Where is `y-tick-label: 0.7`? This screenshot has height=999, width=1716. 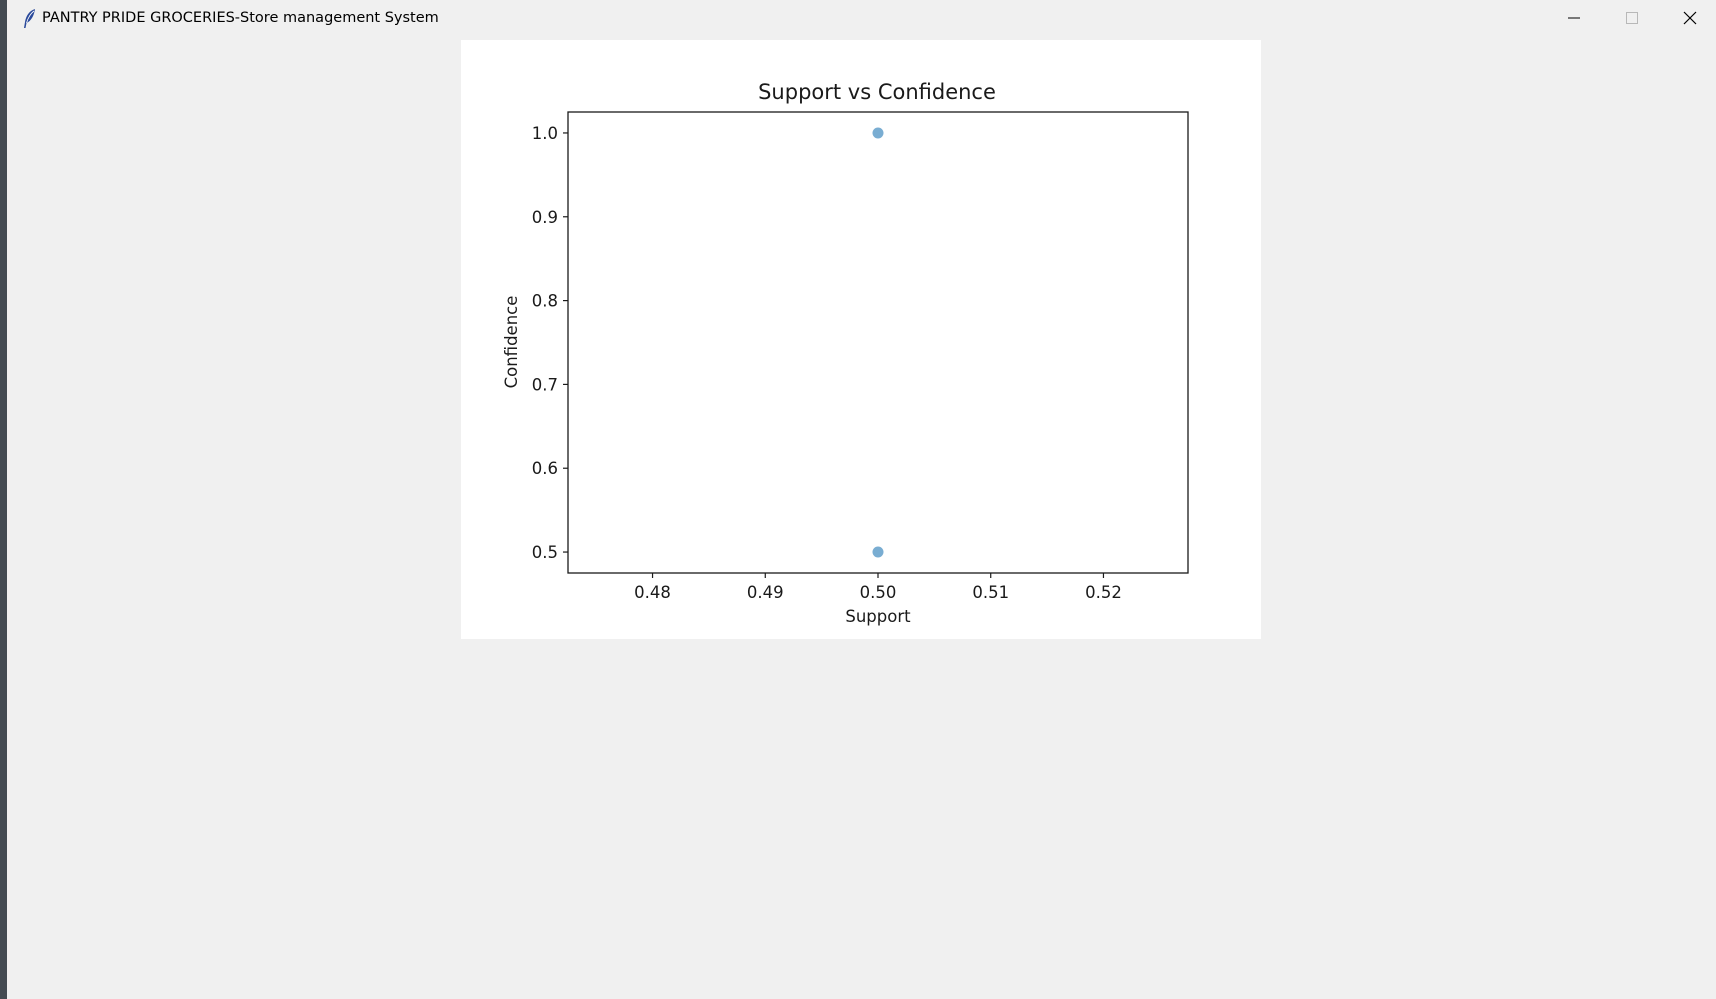 y-tick-label: 0.7 is located at coordinates (545, 384).